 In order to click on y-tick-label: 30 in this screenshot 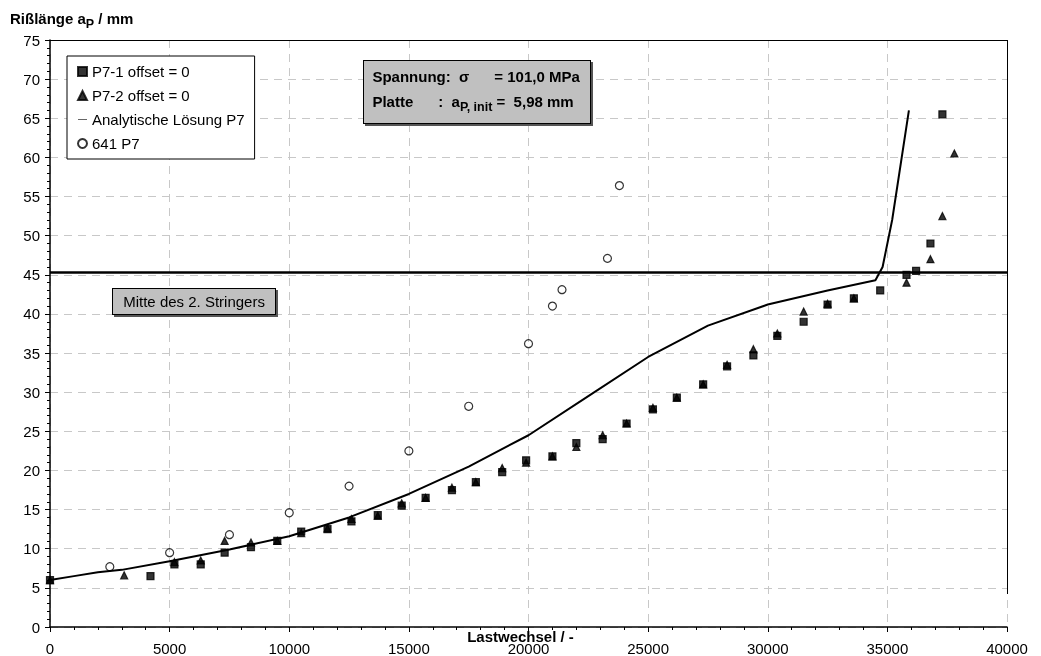, I will do `click(31, 392)`.